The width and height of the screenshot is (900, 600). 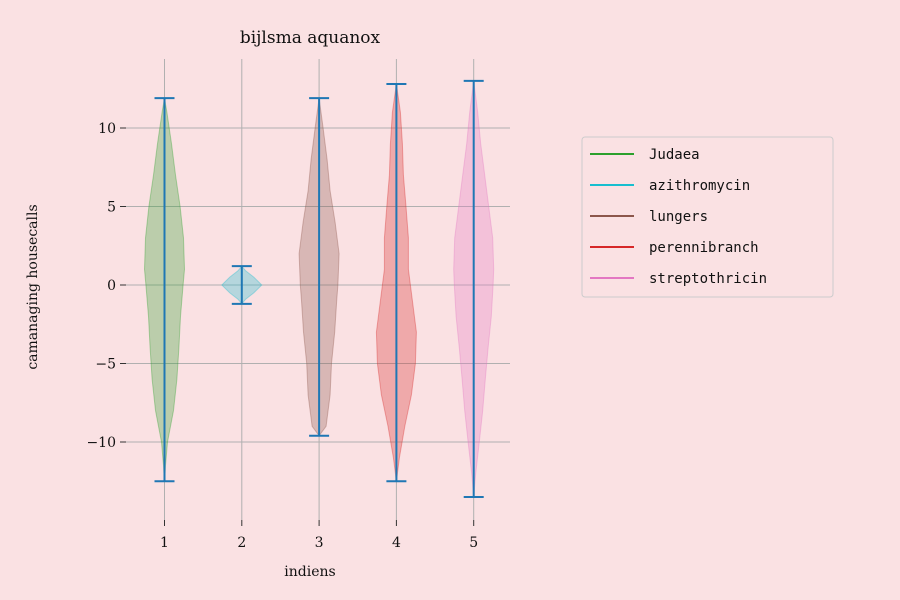 I want to click on legend-label: perennibranch, so click(x=704, y=248).